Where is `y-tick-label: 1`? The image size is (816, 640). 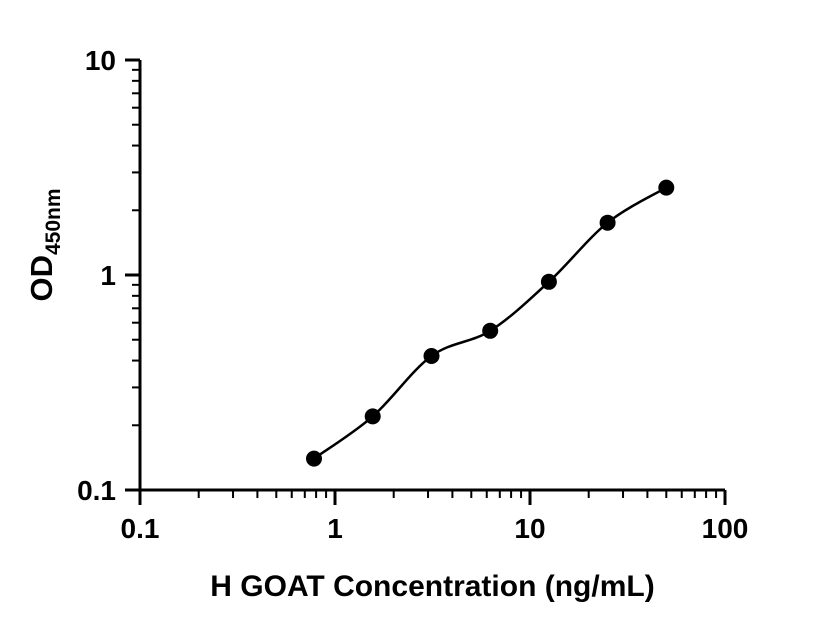
y-tick-label: 1 is located at coordinates (108, 275).